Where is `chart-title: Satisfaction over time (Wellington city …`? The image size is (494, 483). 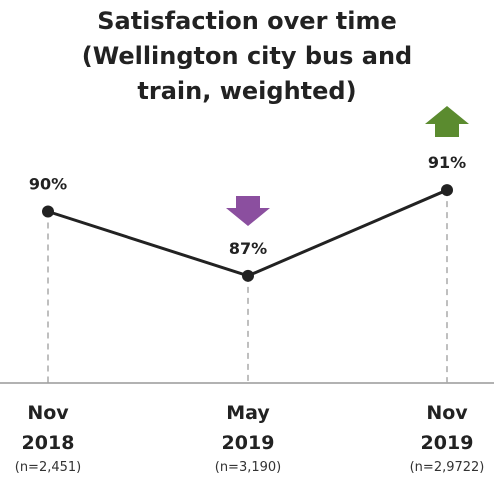
chart-title: Satisfaction over time (Wellington city … is located at coordinates (247, 56).